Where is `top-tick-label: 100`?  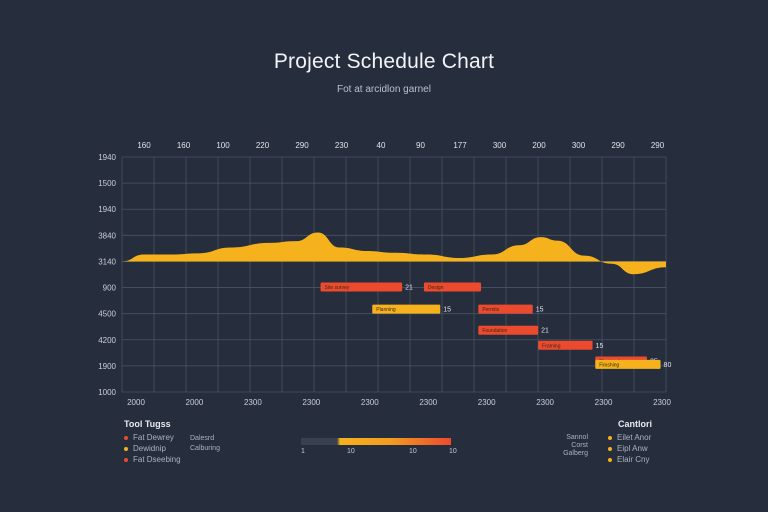 top-tick-label: 100 is located at coordinates (223, 145).